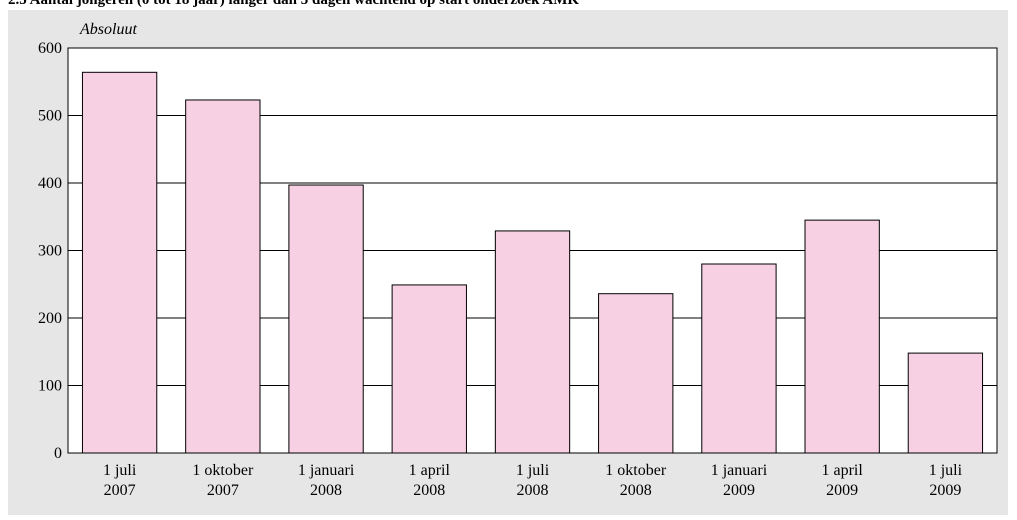 The height and width of the screenshot is (520, 1017). Describe the element at coordinates (58, 453) in the screenshot. I see `y-tick-label: 0` at that location.